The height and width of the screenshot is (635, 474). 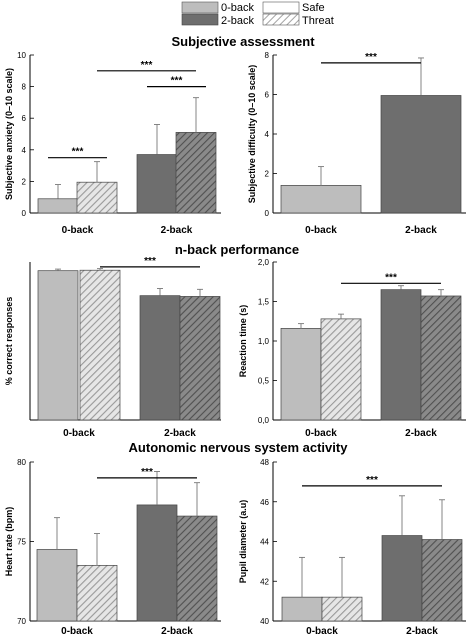 What do you see at coordinates (238, 8) in the screenshot?
I see `legend-label-0back: 0-back` at bounding box center [238, 8].